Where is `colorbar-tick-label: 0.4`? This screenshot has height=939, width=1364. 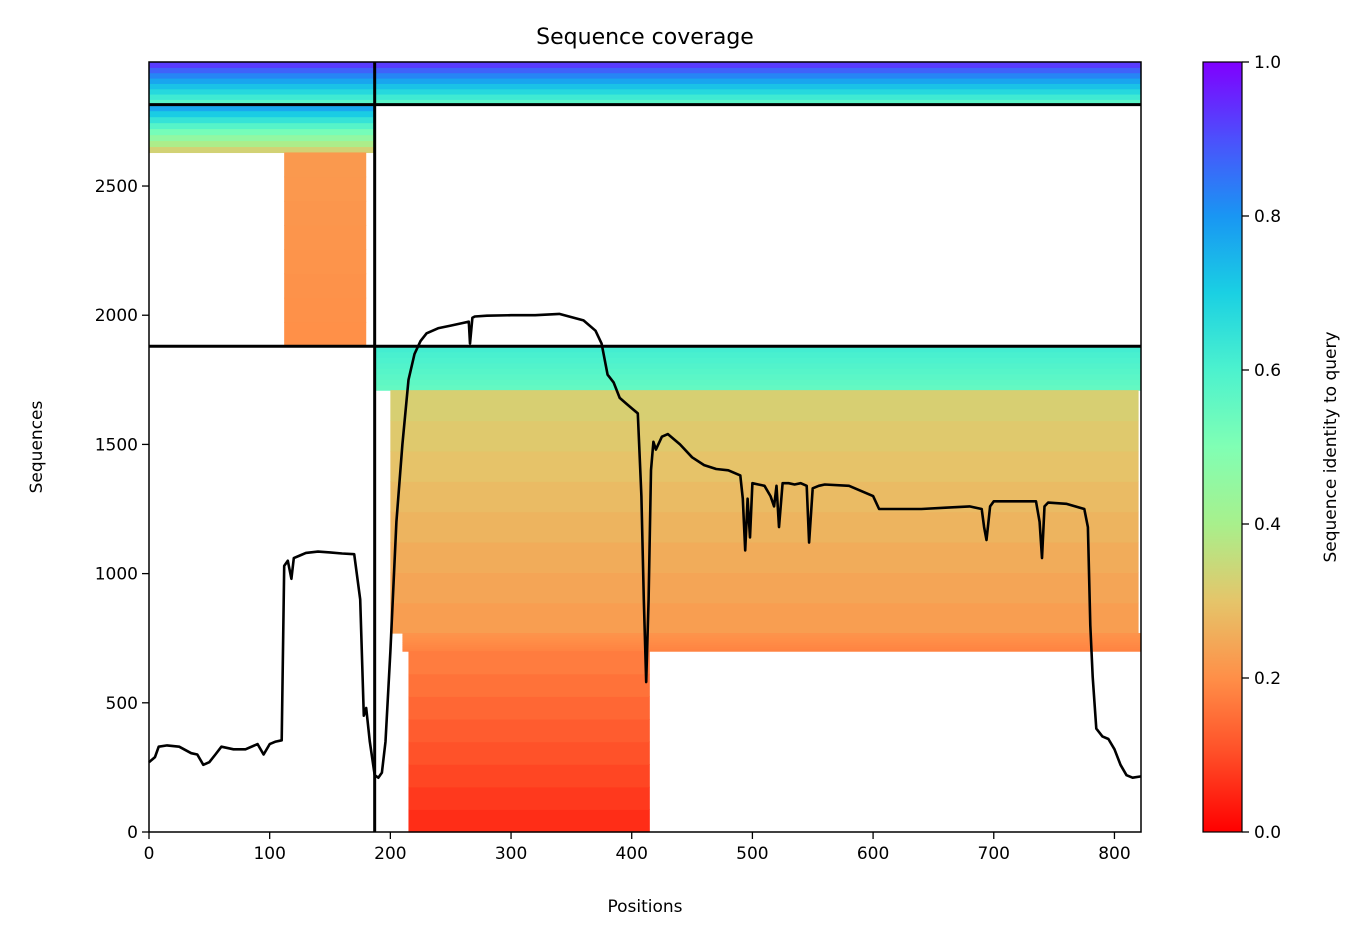
colorbar-tick-label: 0.4 is located at coordinates (1267, 525).